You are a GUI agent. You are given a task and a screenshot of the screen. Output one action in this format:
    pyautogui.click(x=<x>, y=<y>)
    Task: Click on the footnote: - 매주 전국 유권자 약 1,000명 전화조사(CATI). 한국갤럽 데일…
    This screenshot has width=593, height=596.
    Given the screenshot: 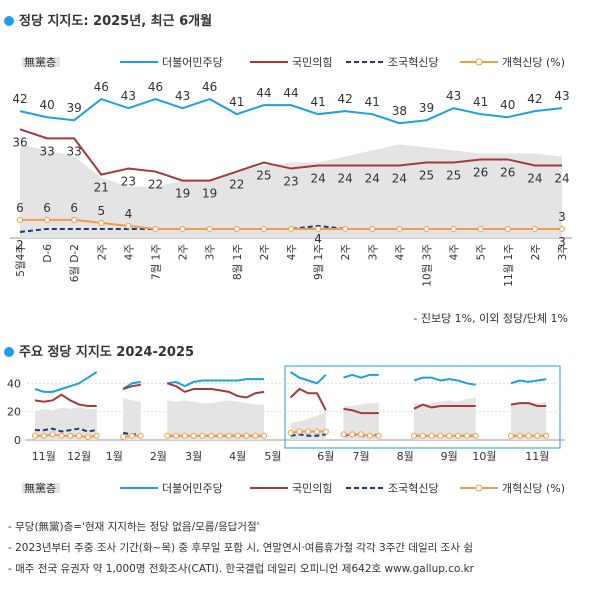 What is the action you would take?
    pyautogui.click(x=241, y=568)
    